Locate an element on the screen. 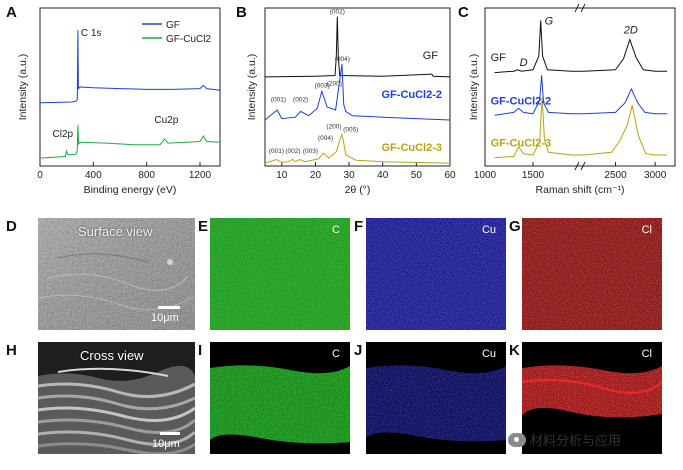  annotation-cl2p: Cl2p is located at coordinates (63, 134).